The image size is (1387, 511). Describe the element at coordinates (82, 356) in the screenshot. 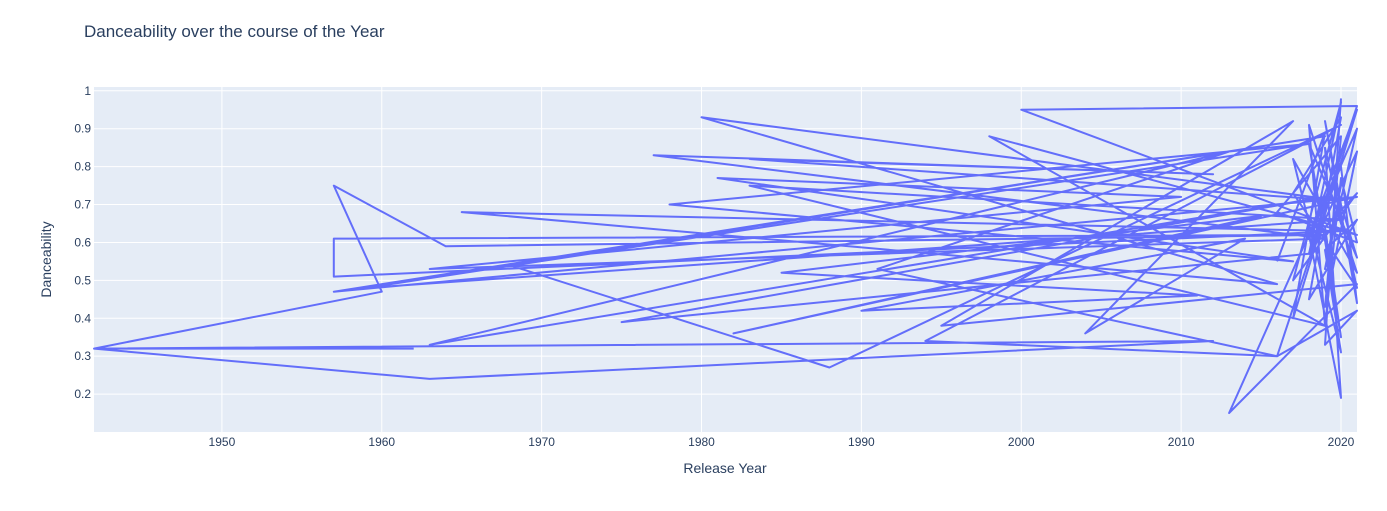

I see `y-tick-label: 0.3` at that location.